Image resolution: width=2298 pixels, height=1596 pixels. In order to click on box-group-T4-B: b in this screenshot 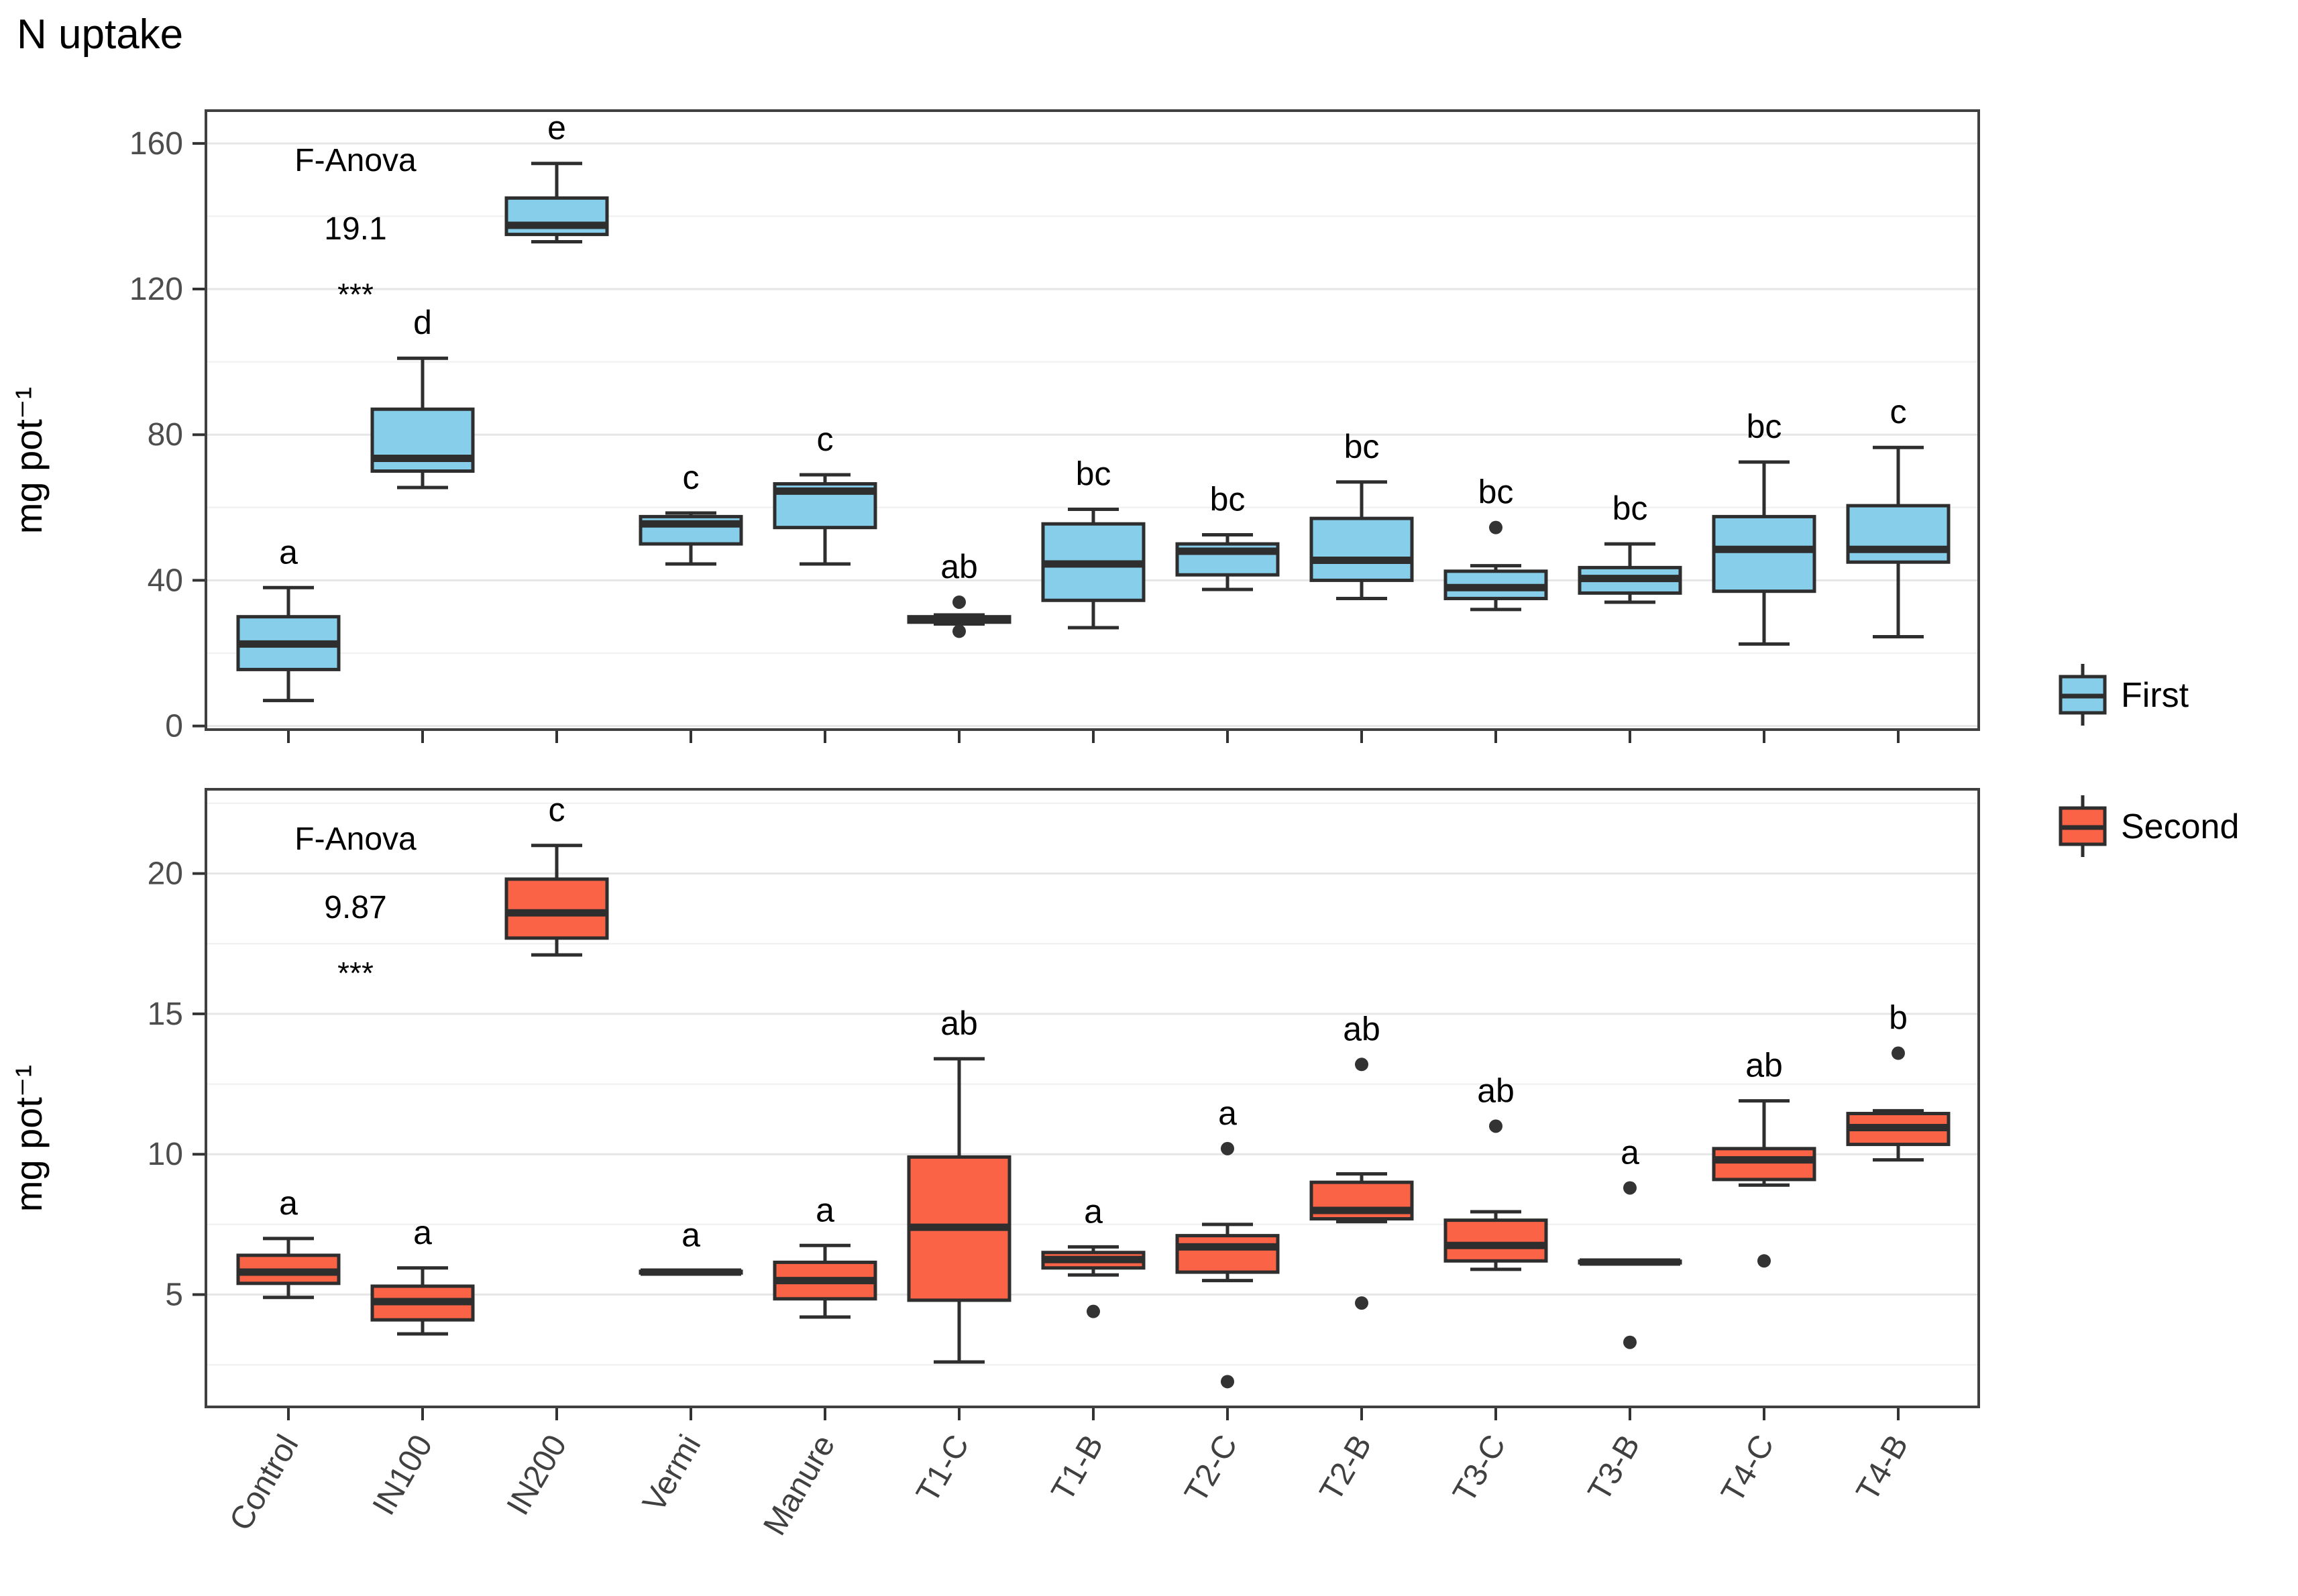, I will do `click(1899, 1080)`.